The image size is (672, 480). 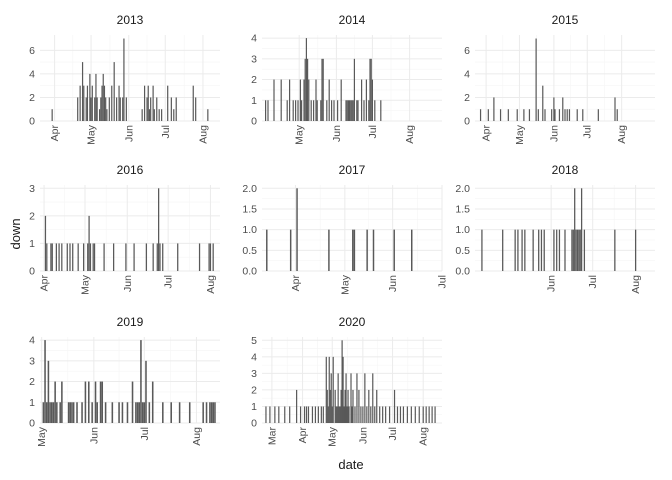 What do you see at coordinates (350, 464) in the screenshot?
I see `x-axis-title: date` at bounding box center [350, 464].